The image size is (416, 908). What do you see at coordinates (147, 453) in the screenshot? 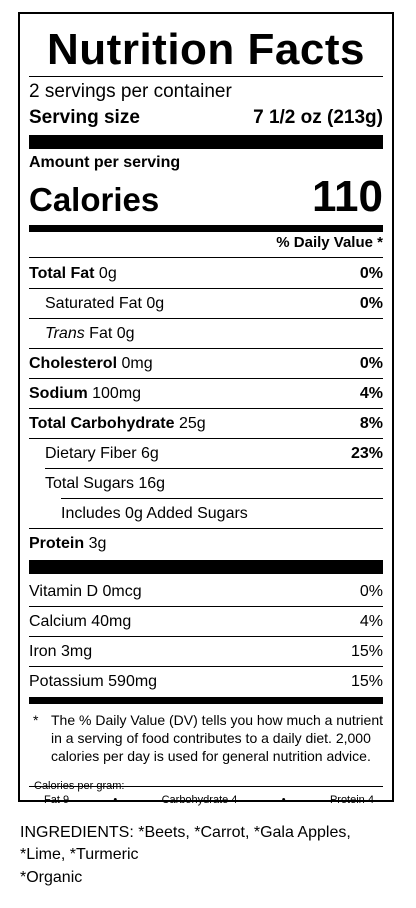
I see `nutrient-amount: 6g` at bounding box center [147, 453].